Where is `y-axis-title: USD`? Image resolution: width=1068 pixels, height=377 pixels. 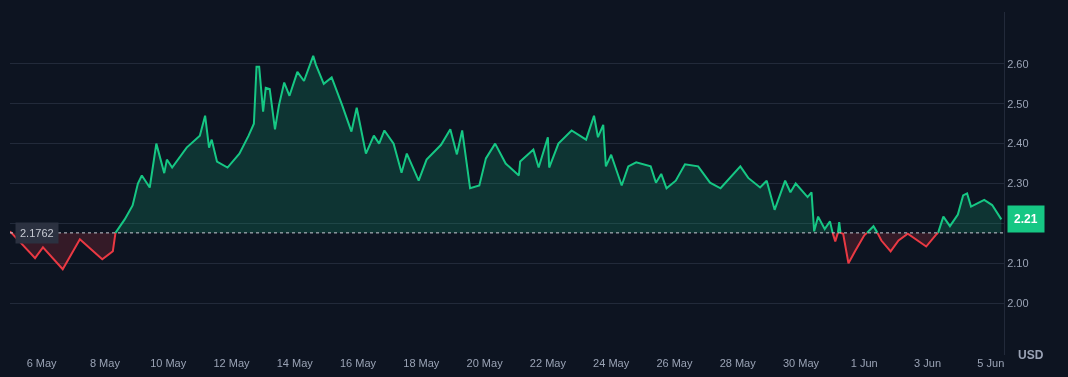 y-axis-title: USD is located at coordinates (1031, 355).